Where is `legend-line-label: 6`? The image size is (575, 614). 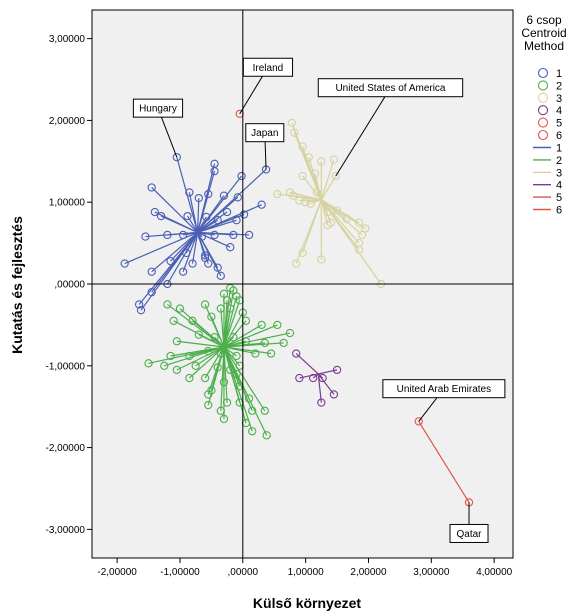
legend-line-label: 6 is located at coordinates (559, 211).